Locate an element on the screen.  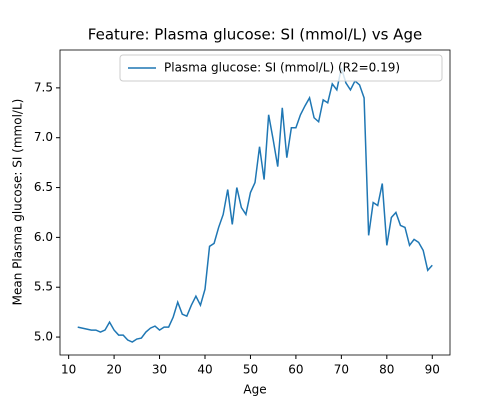
x-tick-label: 50 is located at coordinates (250, 370).